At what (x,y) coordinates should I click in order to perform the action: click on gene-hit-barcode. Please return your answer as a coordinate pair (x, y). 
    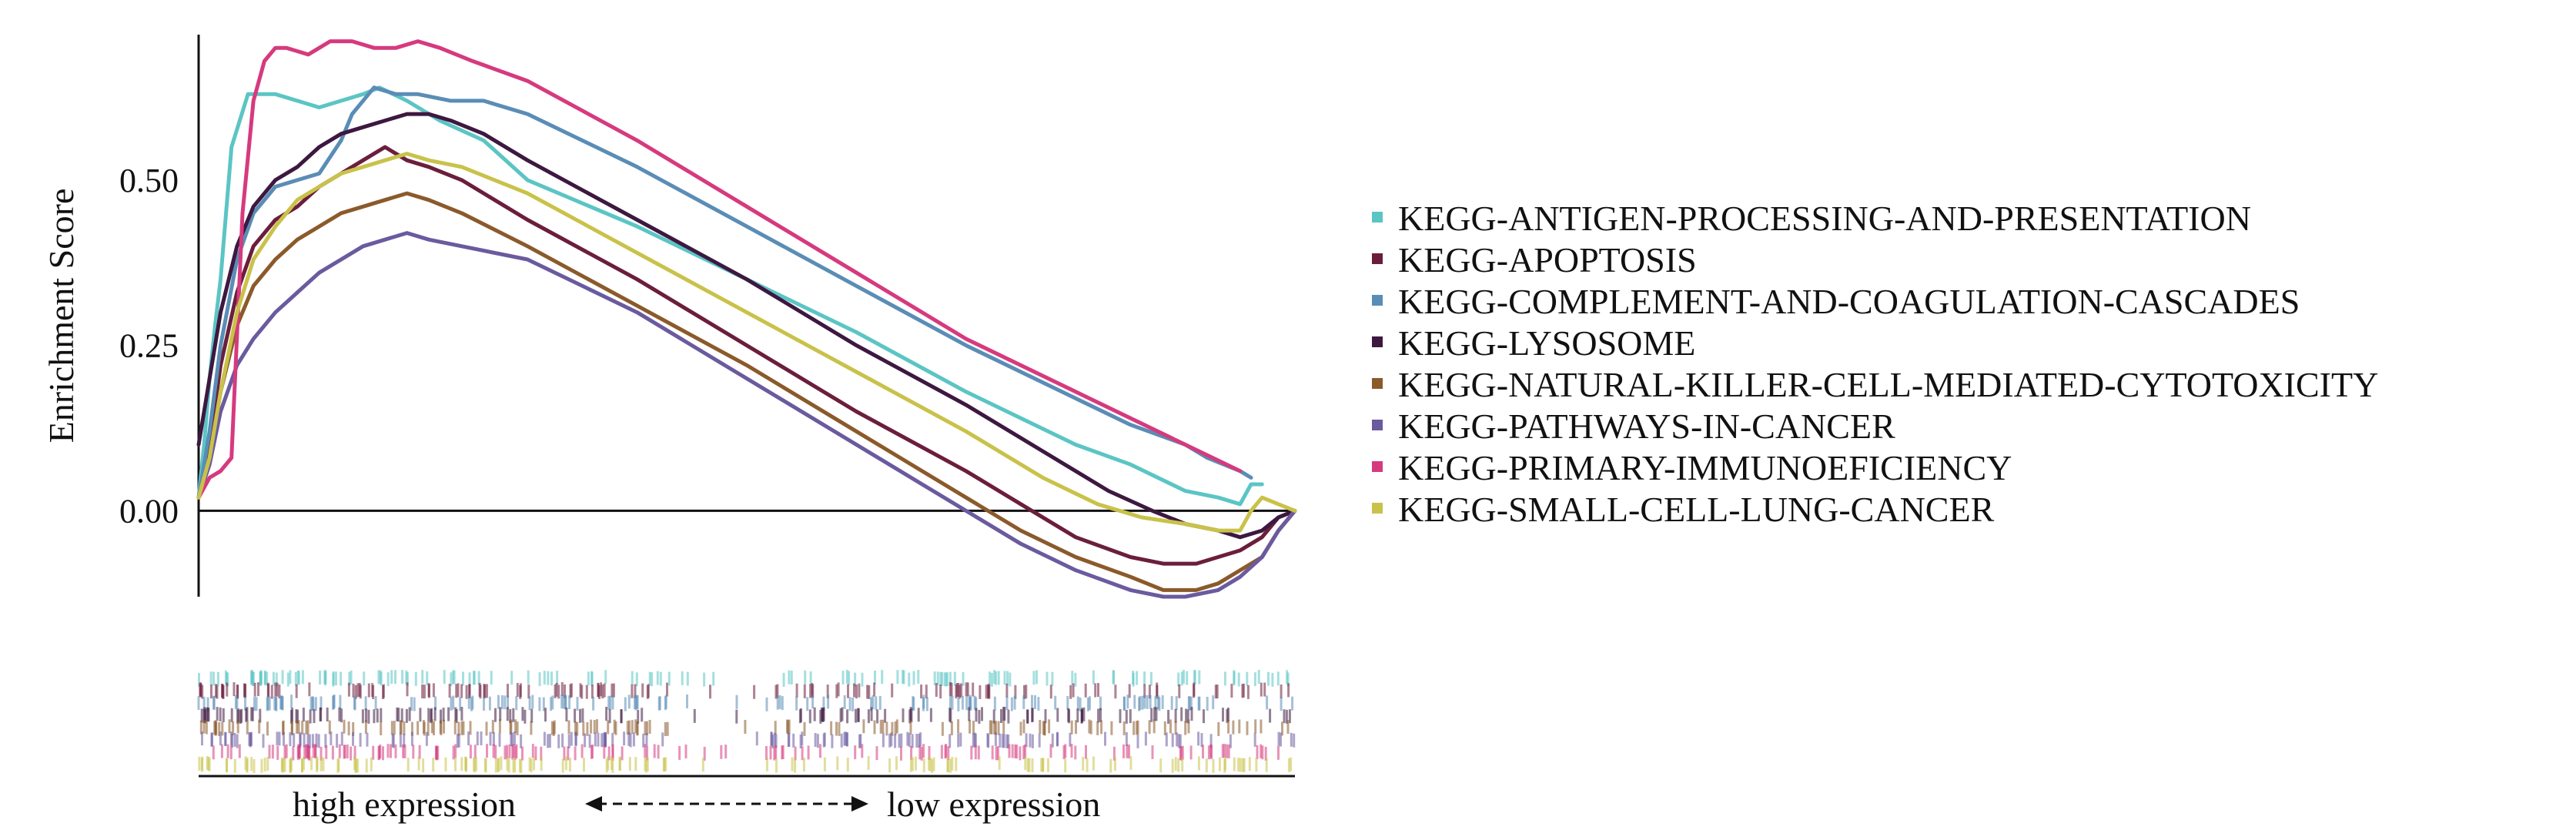
    Looking at the image, I should click on (747, 724).